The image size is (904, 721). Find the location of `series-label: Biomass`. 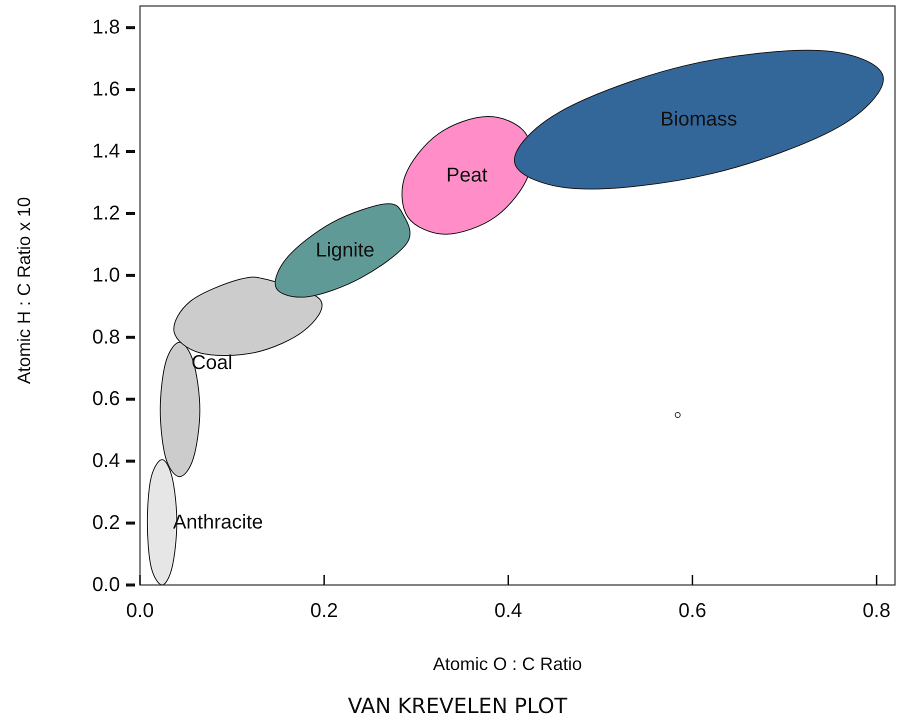

series-label: Biomass is located at coordinates (699, 119).